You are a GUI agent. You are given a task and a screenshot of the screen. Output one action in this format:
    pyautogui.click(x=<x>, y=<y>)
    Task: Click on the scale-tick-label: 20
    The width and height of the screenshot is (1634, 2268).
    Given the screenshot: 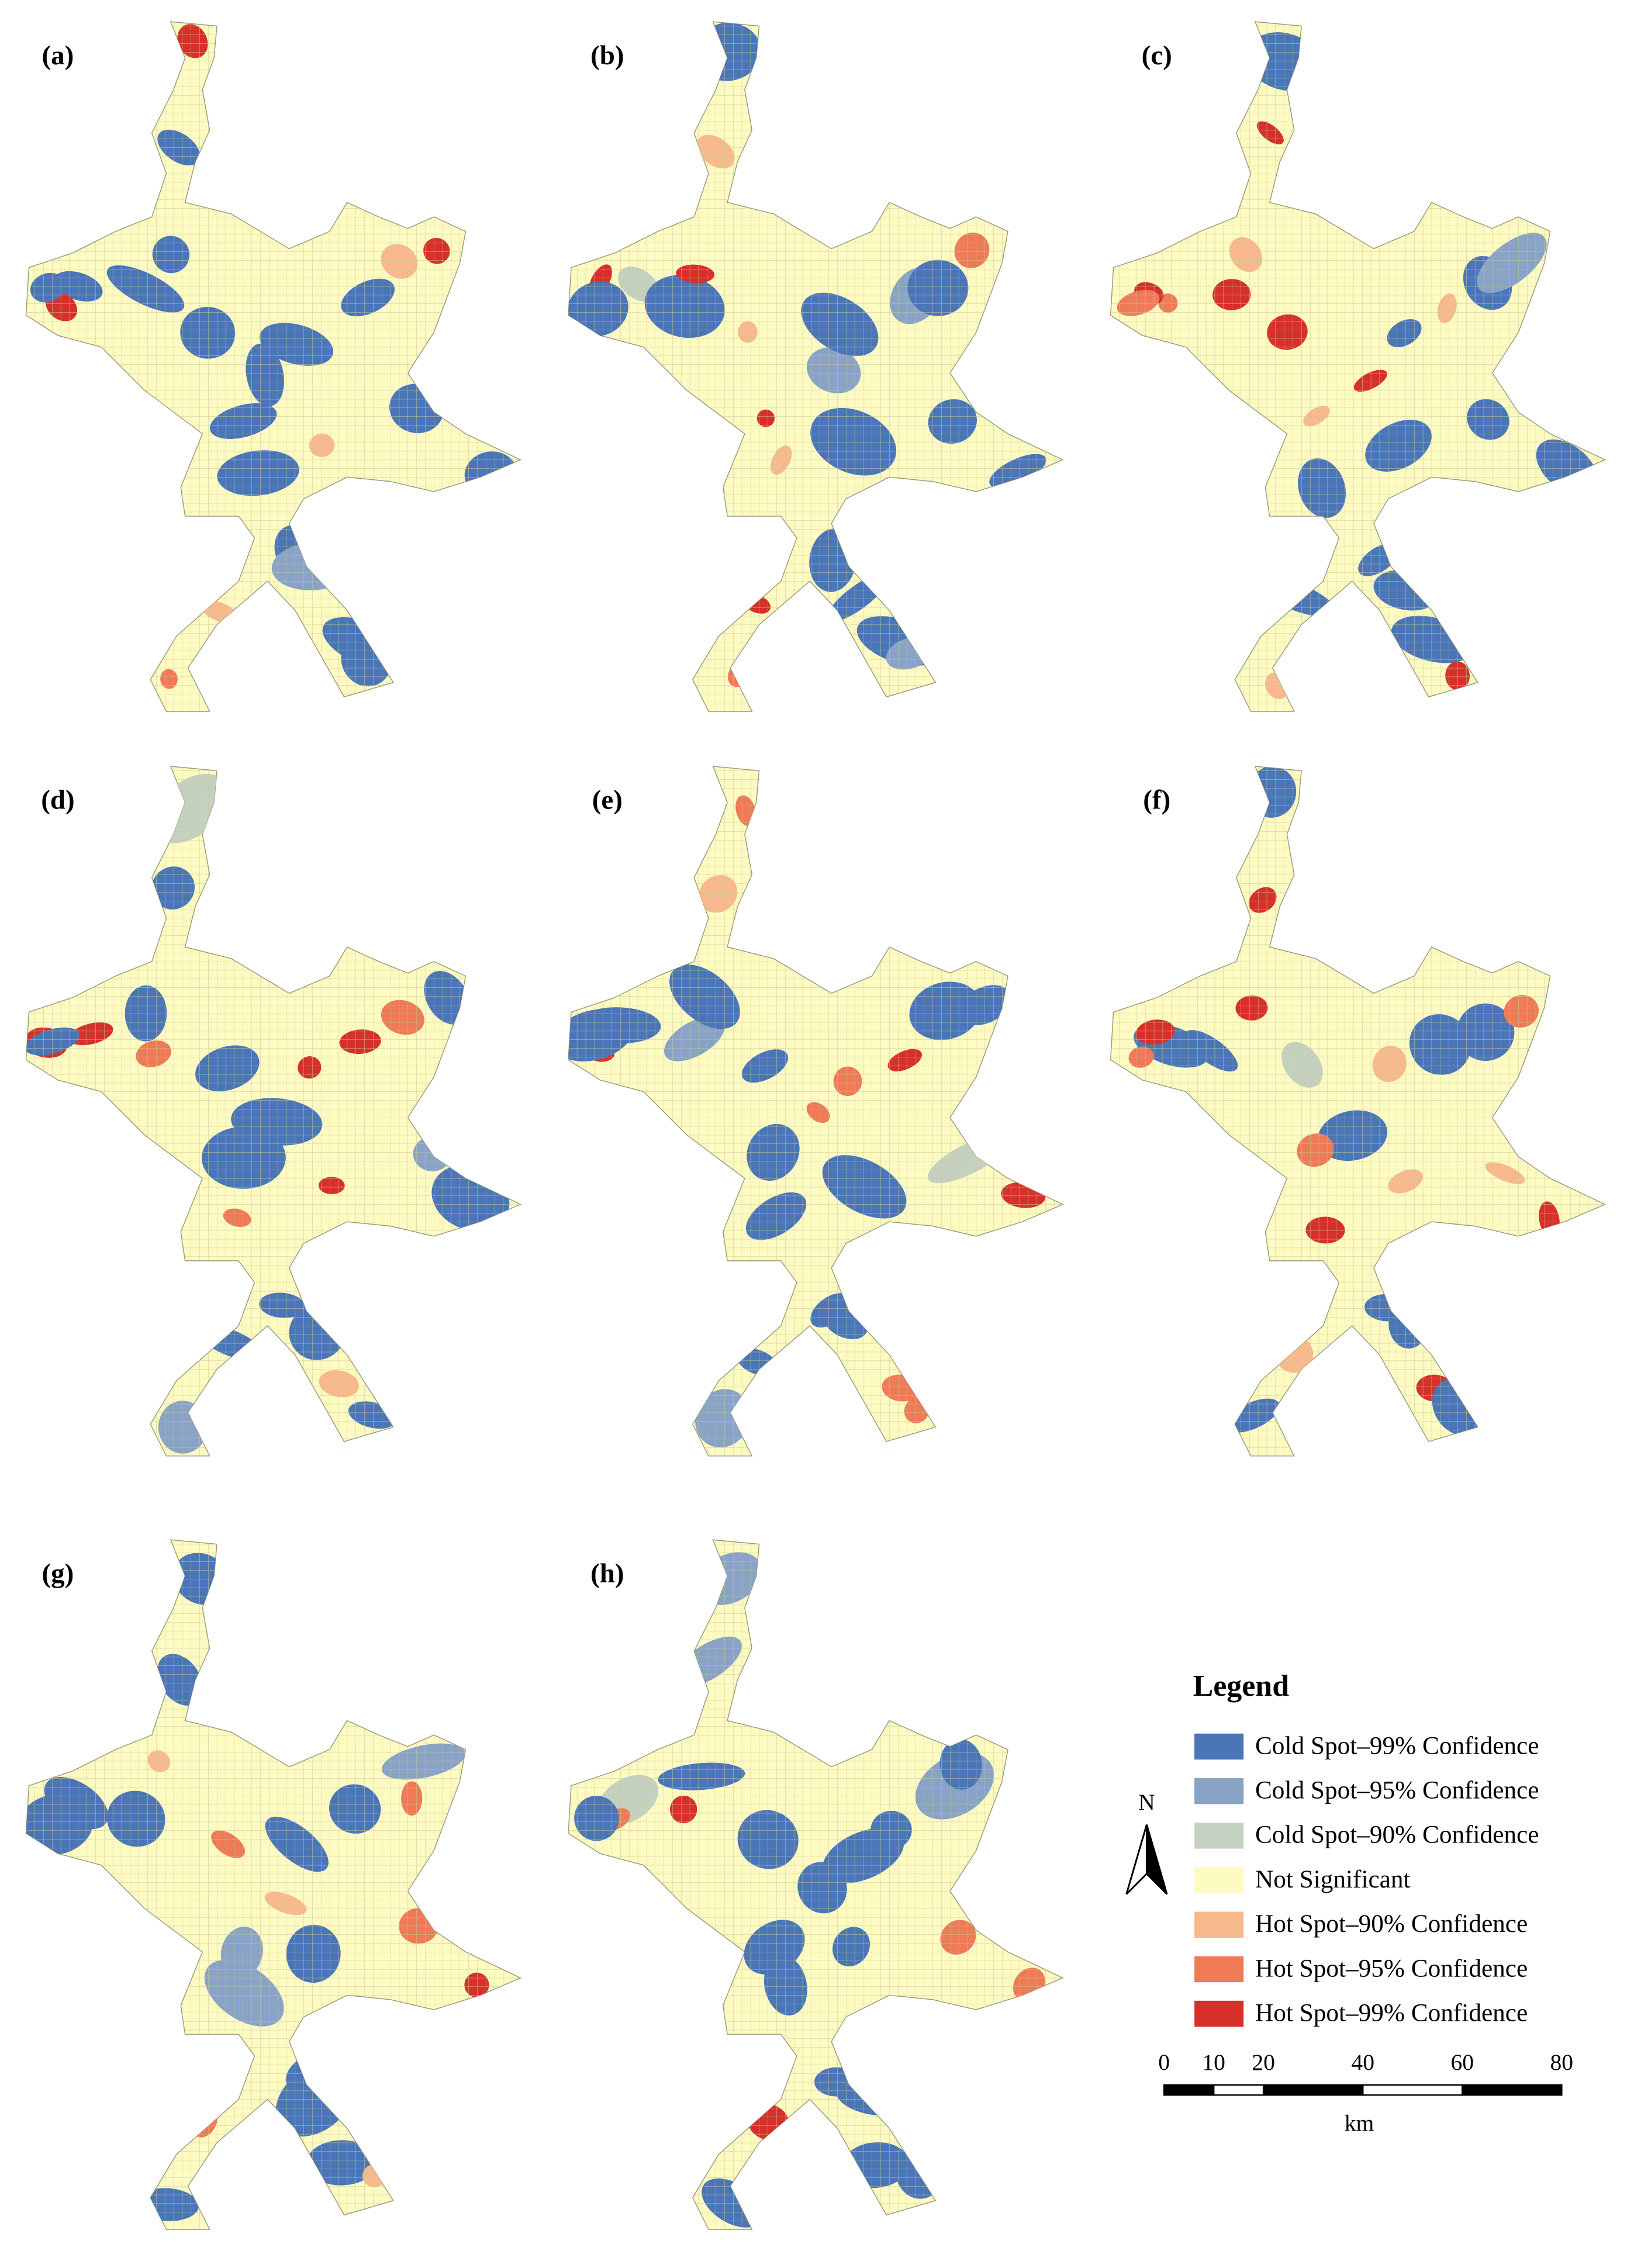 What is the action you would take?
    pyautogui.click(x=1263, y=2062)
    